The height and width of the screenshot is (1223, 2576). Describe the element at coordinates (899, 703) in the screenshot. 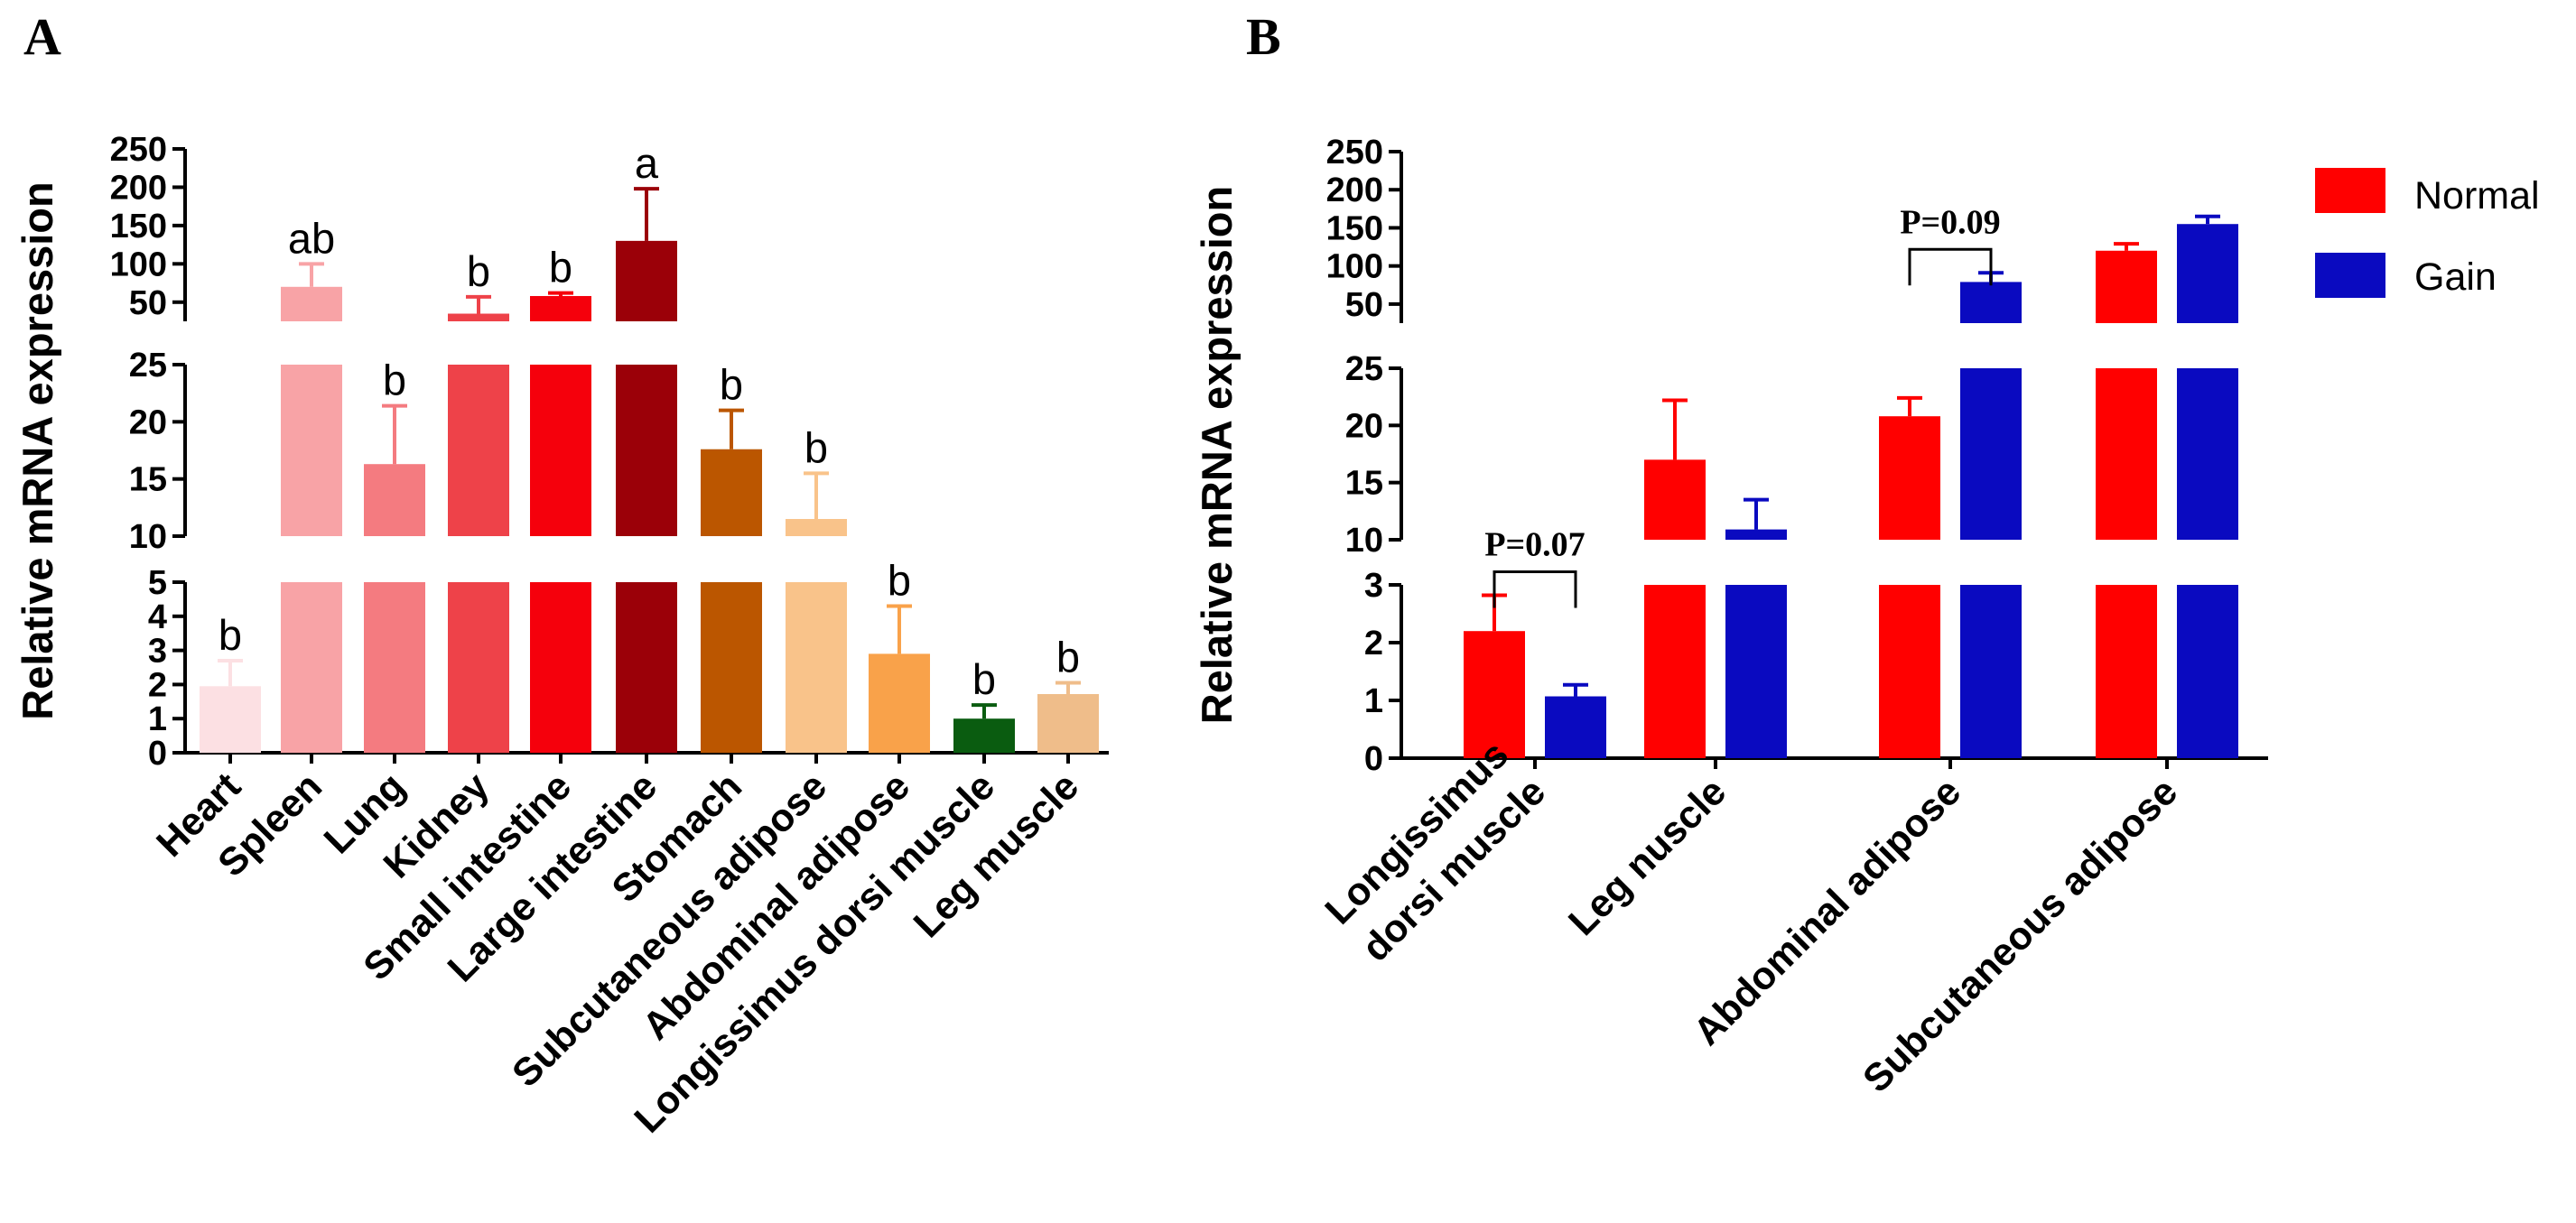

I see `bar-abdominal-adipose` at that location.